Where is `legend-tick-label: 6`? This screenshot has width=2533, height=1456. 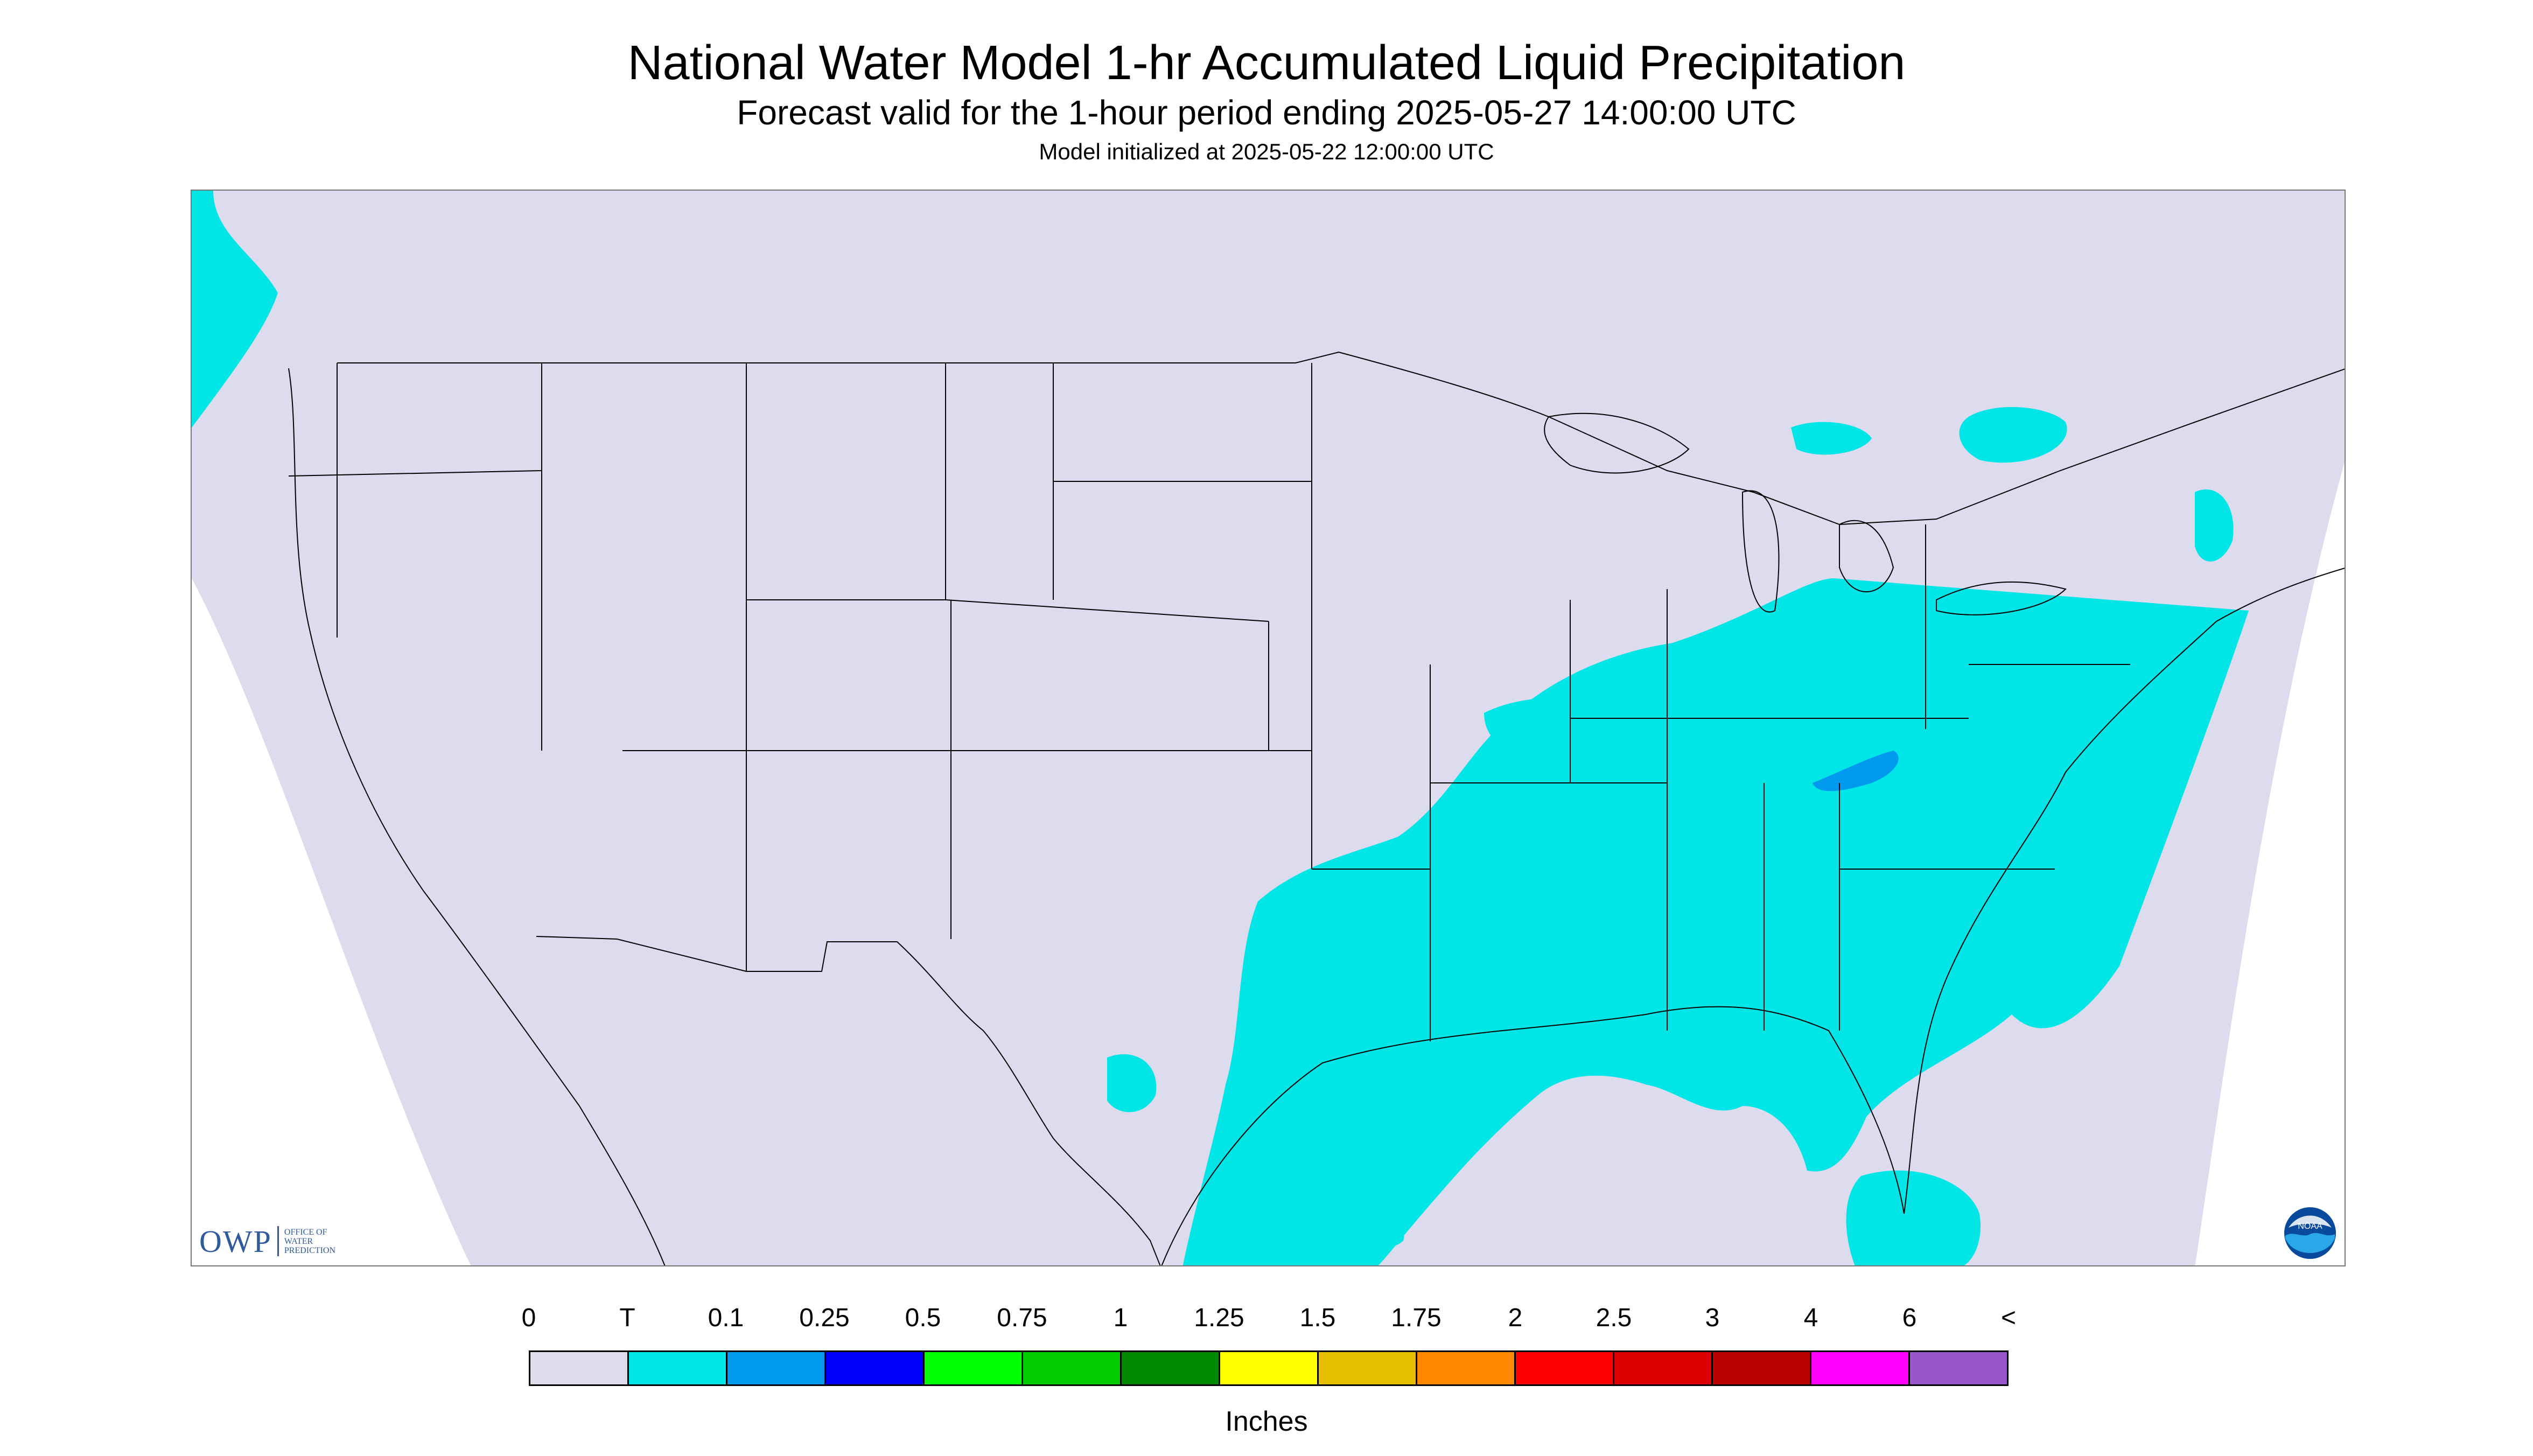 legend-tick-label: 6 is located at coordinates (1910, 1318).